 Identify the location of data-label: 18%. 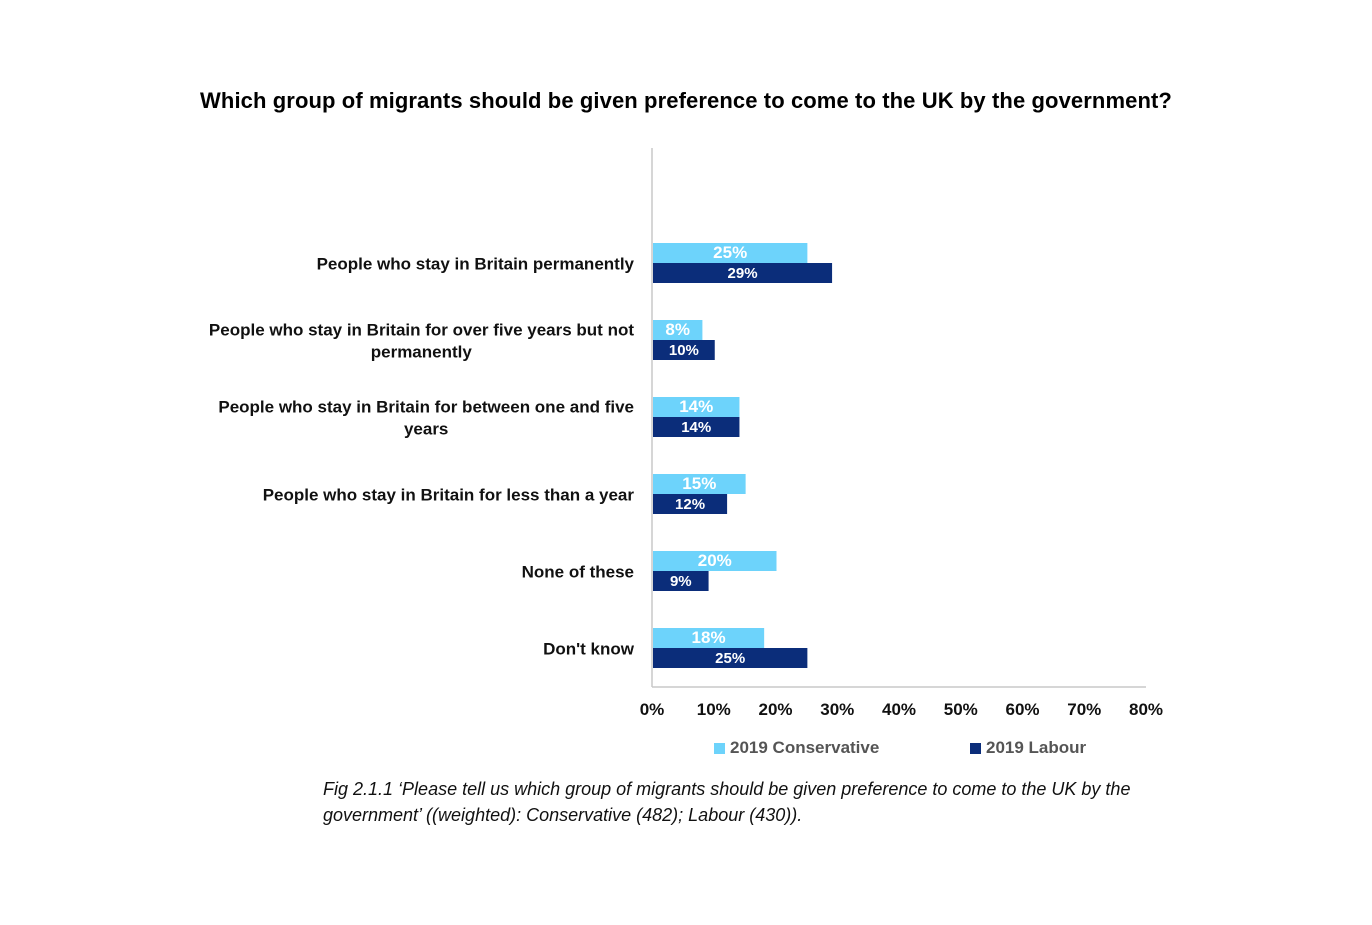
(709, 637).